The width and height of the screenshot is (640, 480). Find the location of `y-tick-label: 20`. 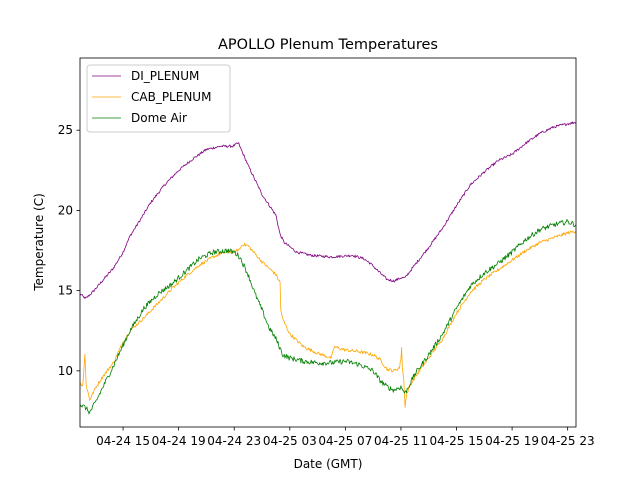

y-tick-label: 20 is located at coordinates (65, 210).